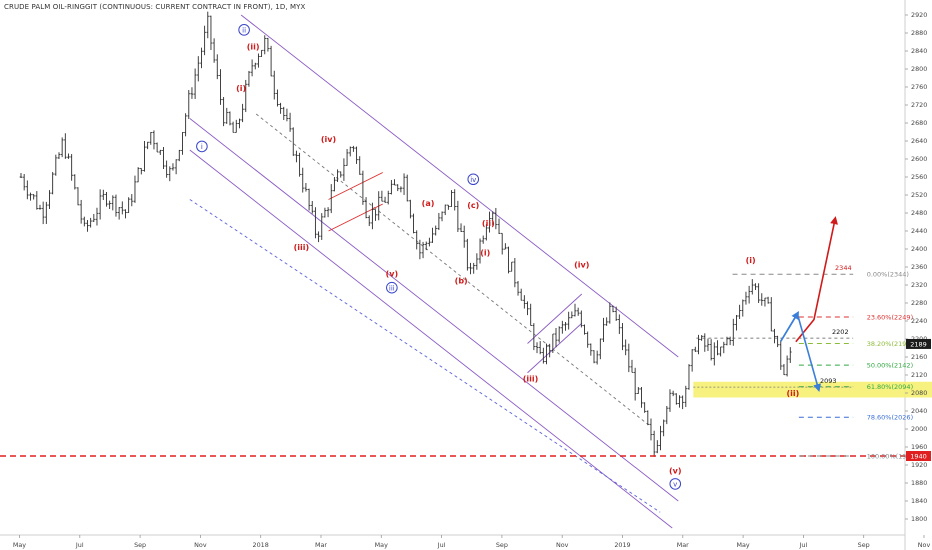 The height and width of the screenshot is (550, 932). Describe the element at coordinates (473, 205) in the screenshot. I see `wave-label: (c)` at that location.